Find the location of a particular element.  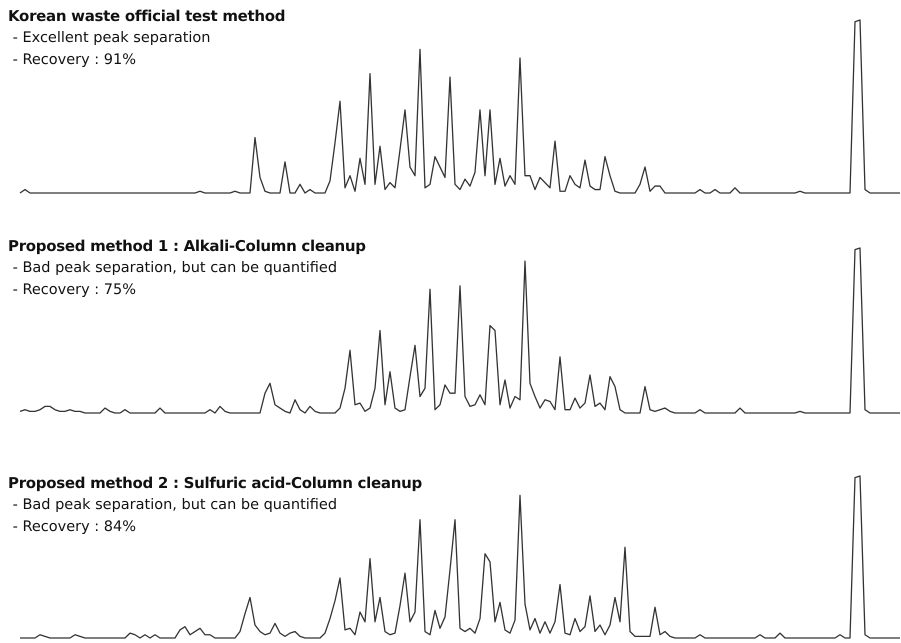

chart-title: Proposed method 1 : Alkali-Column cleanup is located at coordinates (187, 246).